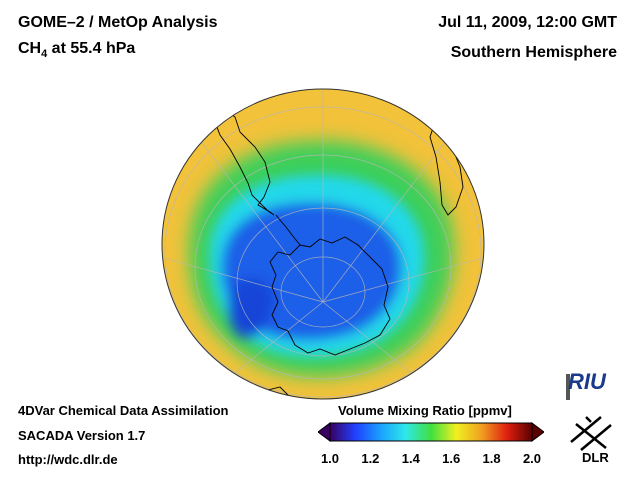 The height and width of the screenshot is (480, 640). I want to click on colorbar-tick-label: 1.2, so click(370, 458).